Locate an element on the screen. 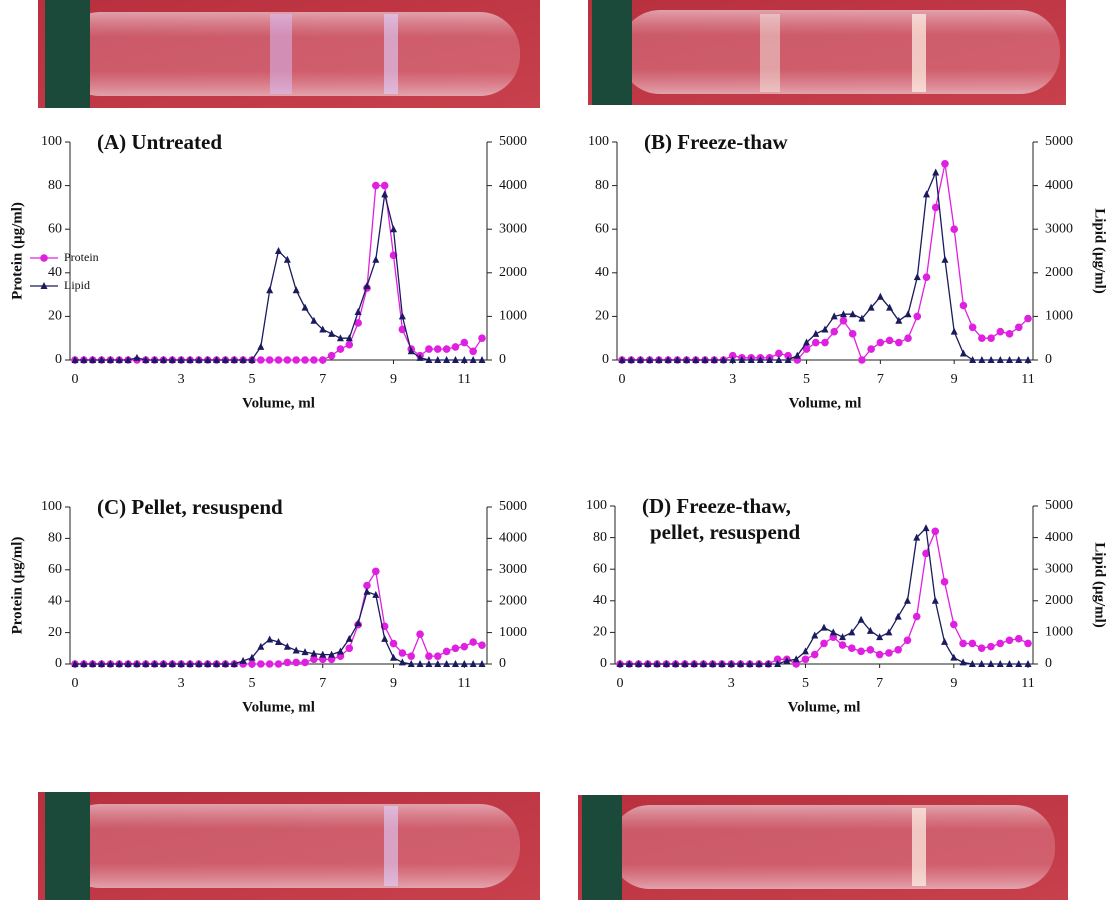  legend-label: Lipid is located at coordinates (77, 285).